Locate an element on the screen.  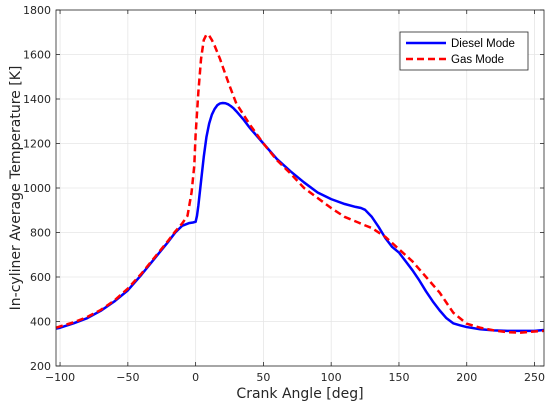
y-tick-label: 1400 is located at coordinates (37, 99).